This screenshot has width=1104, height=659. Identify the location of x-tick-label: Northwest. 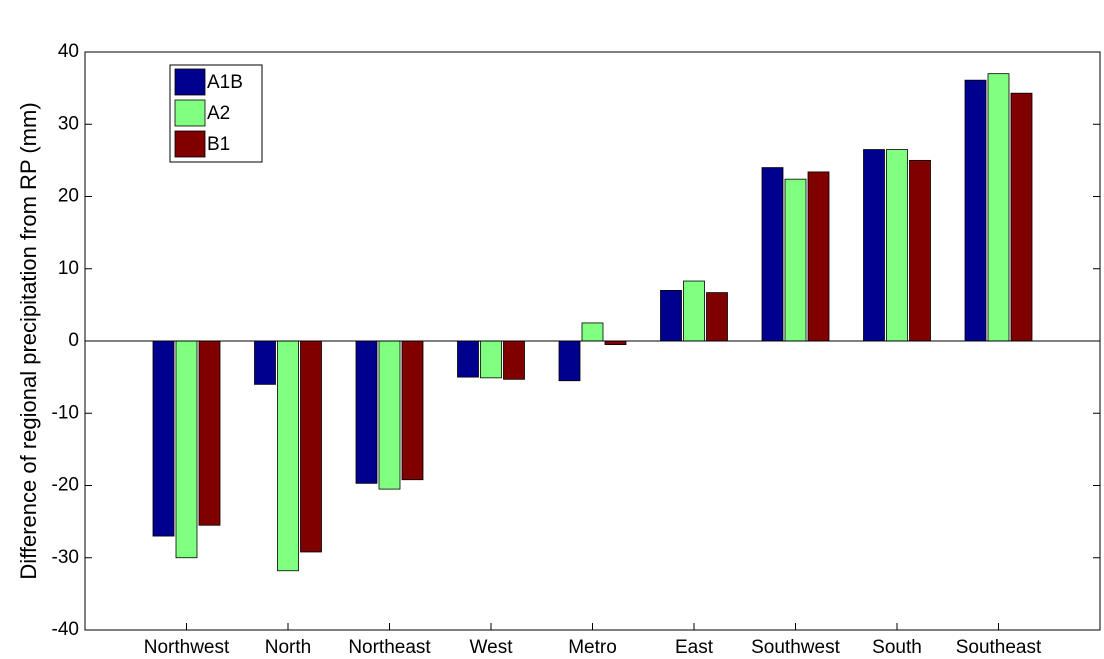
(187, 647).